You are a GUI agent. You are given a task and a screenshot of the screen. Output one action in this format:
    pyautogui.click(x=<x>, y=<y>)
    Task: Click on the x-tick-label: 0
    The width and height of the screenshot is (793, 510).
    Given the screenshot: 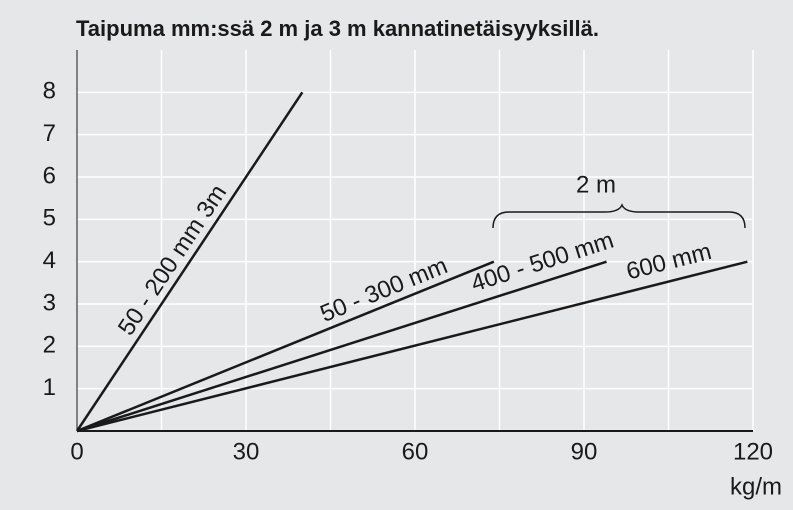 What is the action you would take?
    pyautogui.click(x=76, y=451)
    